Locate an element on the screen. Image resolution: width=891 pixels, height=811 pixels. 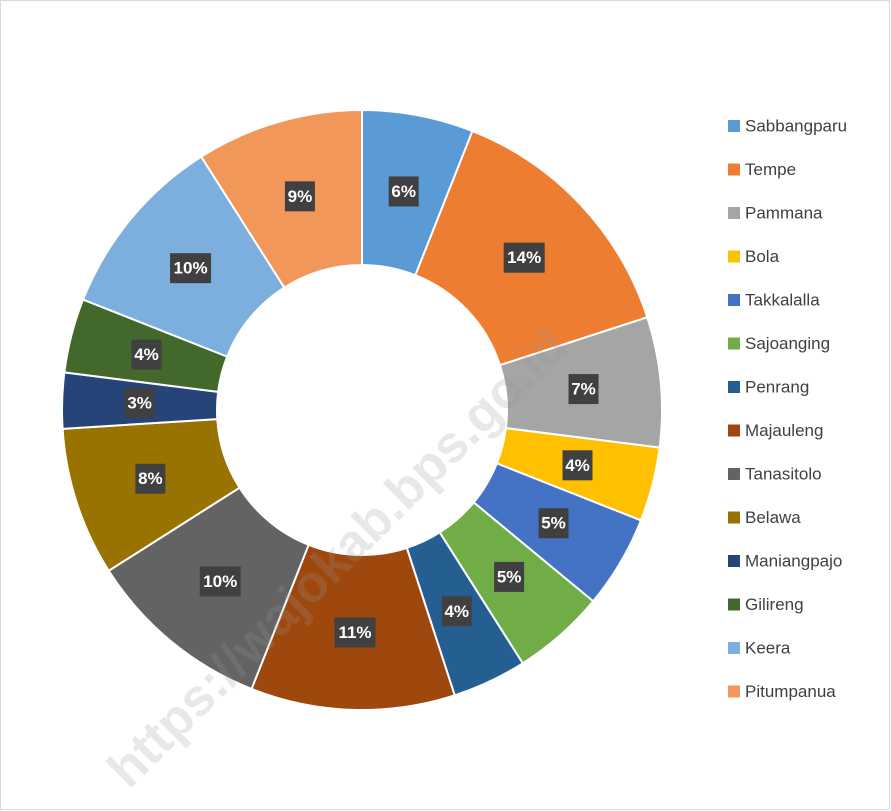
data-label: 3% is located at coordinates (139, 402).